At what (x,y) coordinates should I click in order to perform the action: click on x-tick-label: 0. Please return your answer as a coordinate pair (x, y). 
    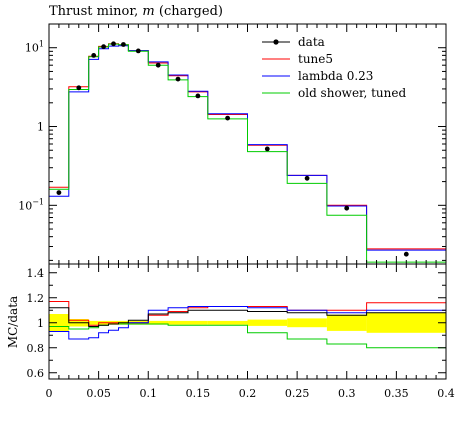
    Looking at the image, I should click on (49, 393).